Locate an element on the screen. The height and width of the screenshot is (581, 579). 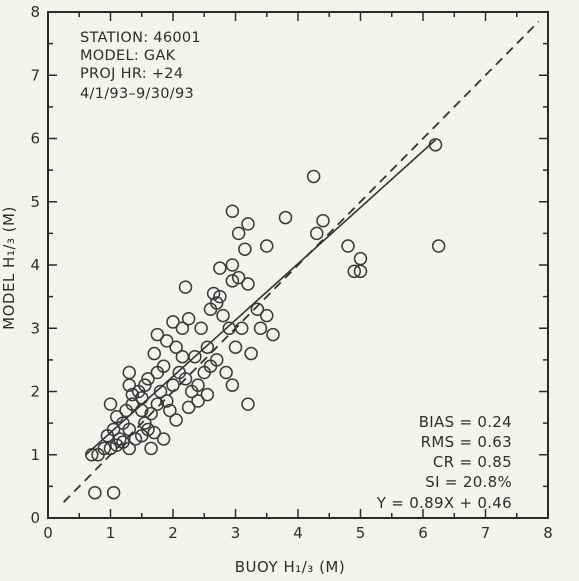
scatter-index-stat: SI = 20.8% is located at coordinates (468, 482).